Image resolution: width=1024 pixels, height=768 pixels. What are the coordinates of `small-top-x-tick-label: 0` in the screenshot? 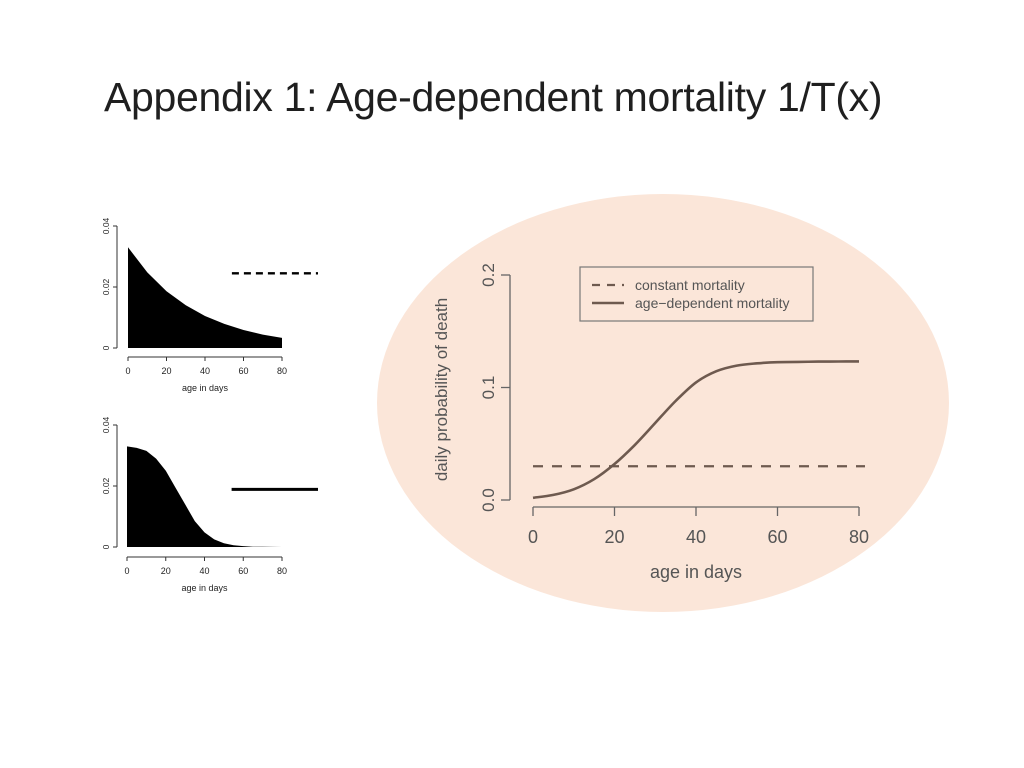 It's located at (127, 371).